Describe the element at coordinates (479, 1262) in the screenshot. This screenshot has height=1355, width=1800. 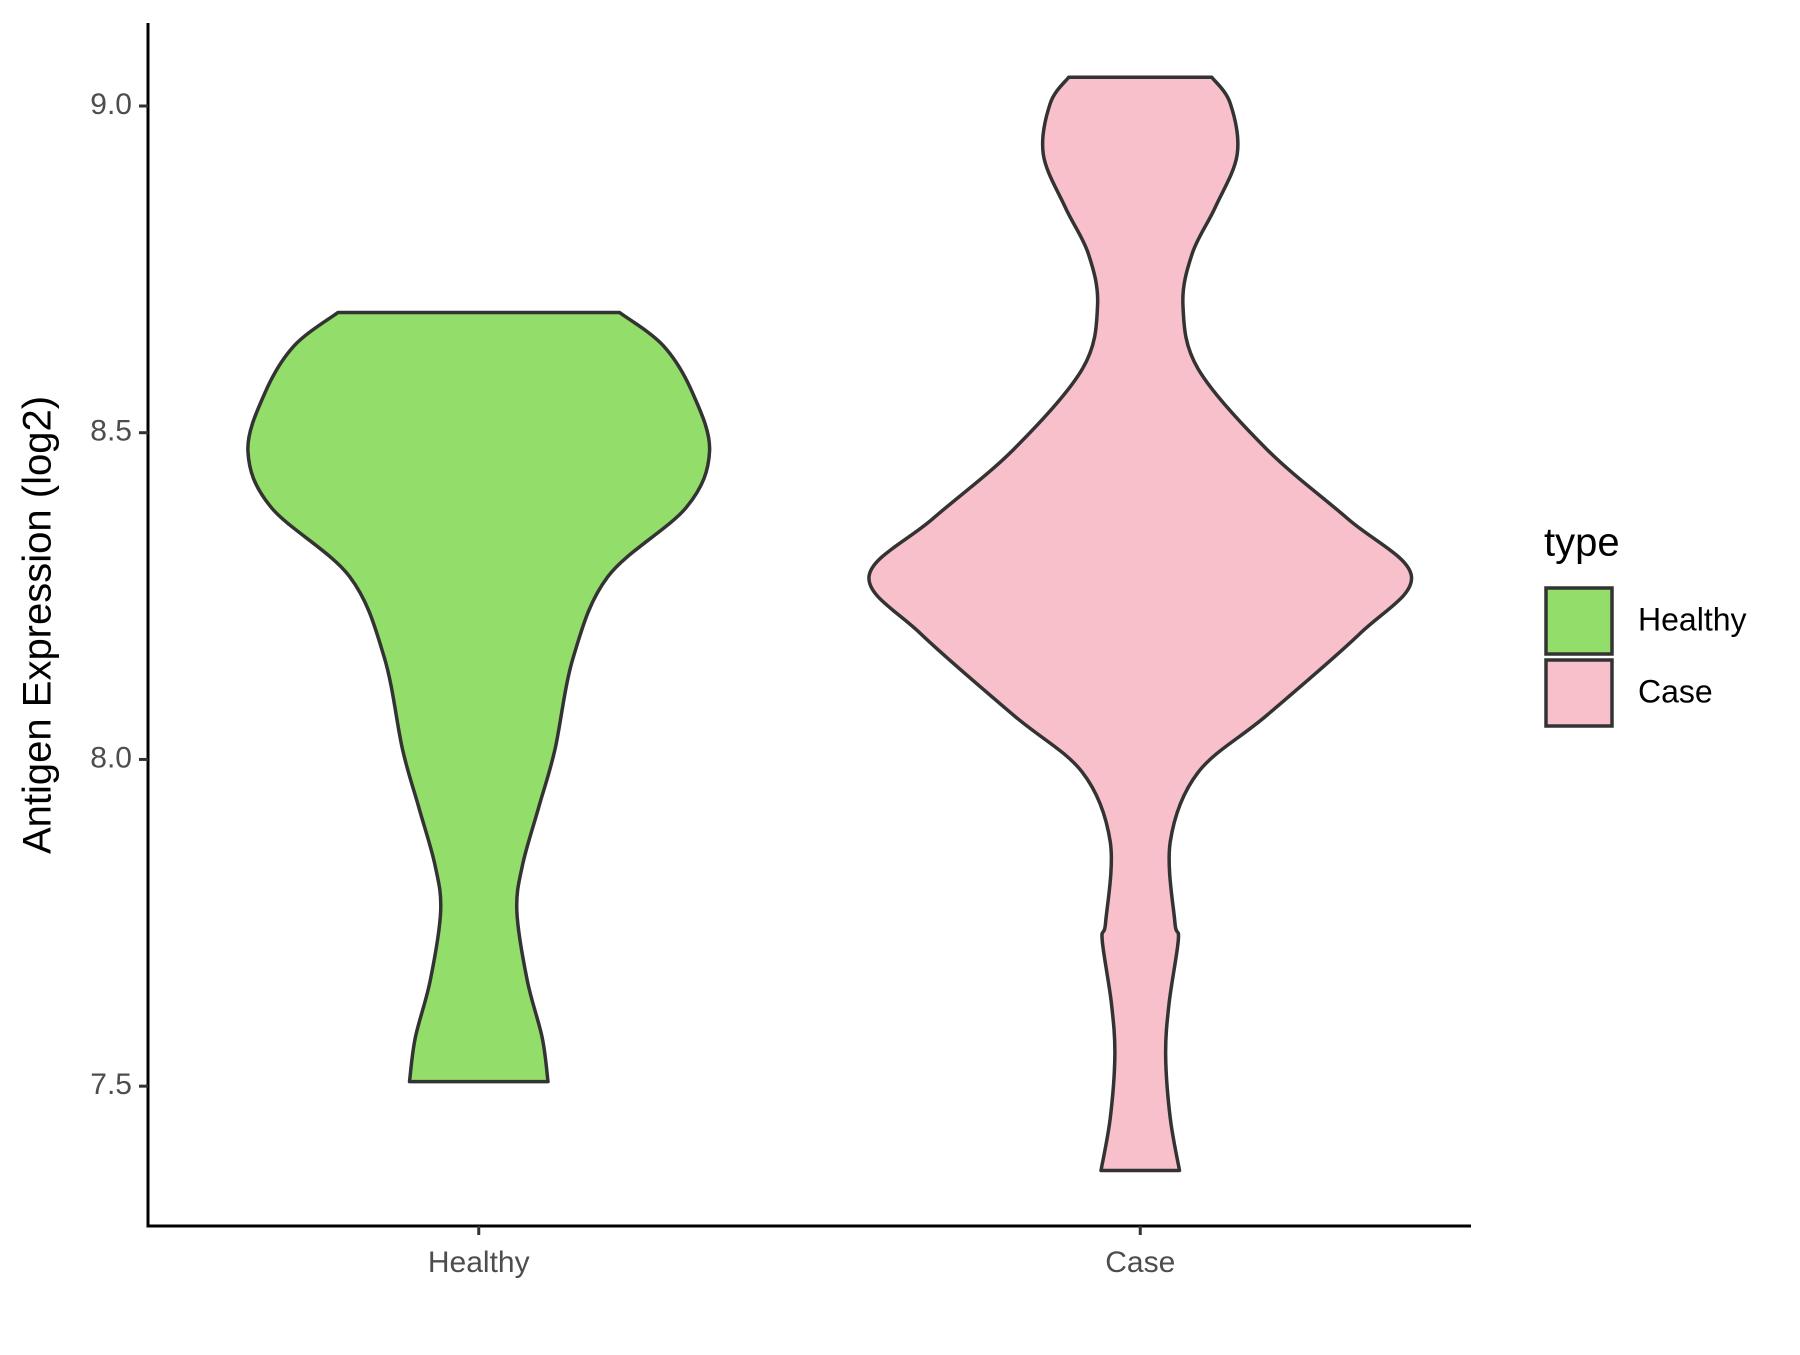
I see `x-tick-label: Healthy` at that location.